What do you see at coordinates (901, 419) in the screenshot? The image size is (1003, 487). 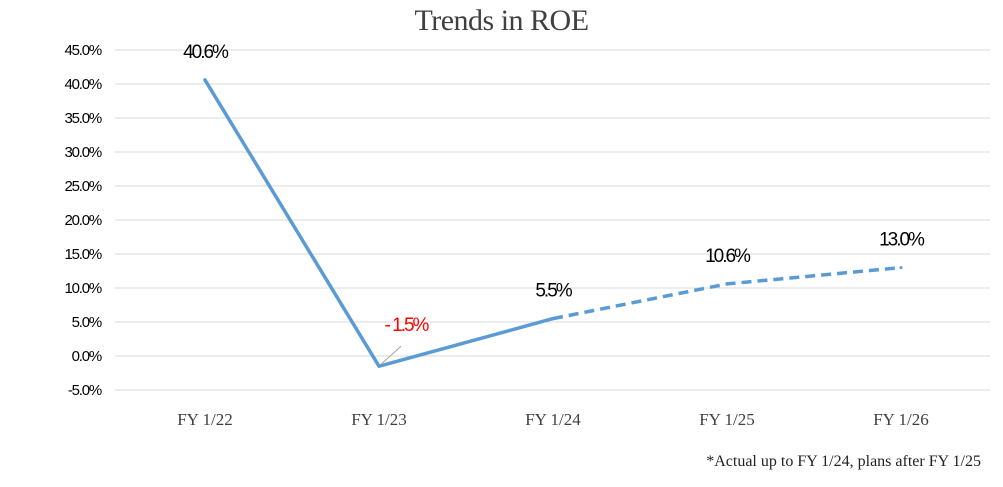 I see `x-category-label: FY 1/26` at bounding box center [901, 419].